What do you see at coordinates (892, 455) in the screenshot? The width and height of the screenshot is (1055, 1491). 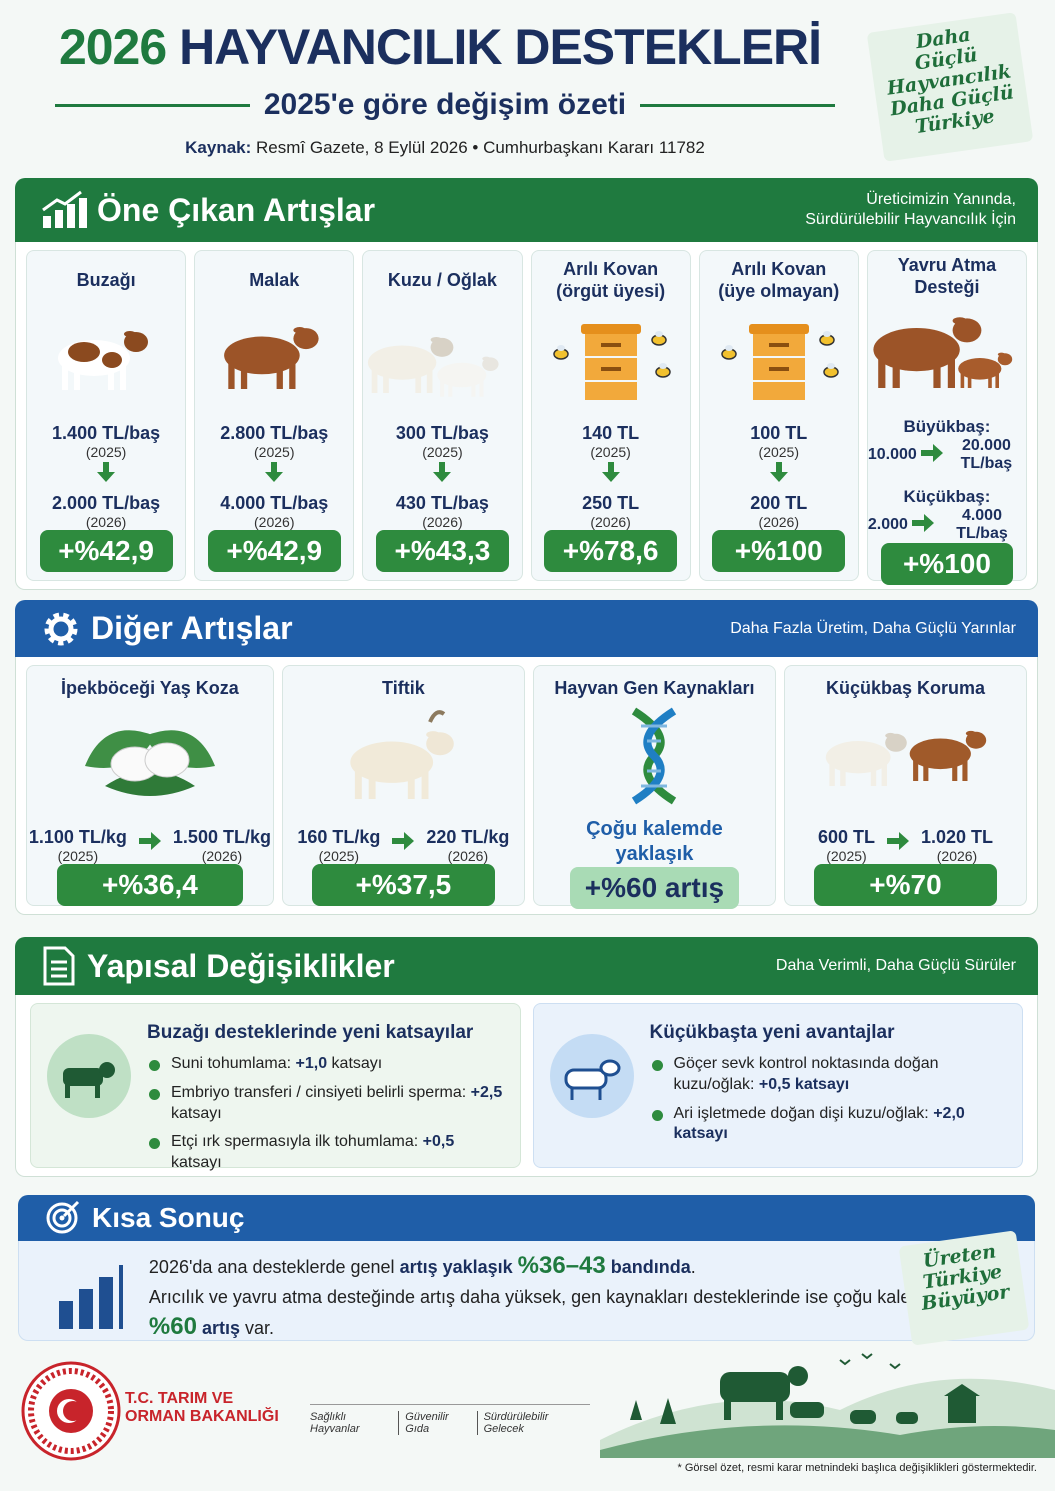 I see `old-value: 10.000` at bounding box center [892, 455].